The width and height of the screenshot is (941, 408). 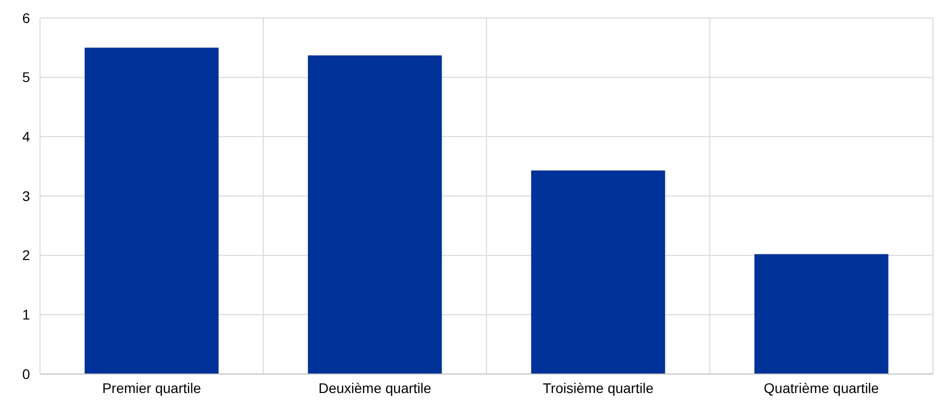 What do you see at coordinates (26, 136) in the screenshot?
I see `y-tick-label: 4` at bounding box center [26, 136].